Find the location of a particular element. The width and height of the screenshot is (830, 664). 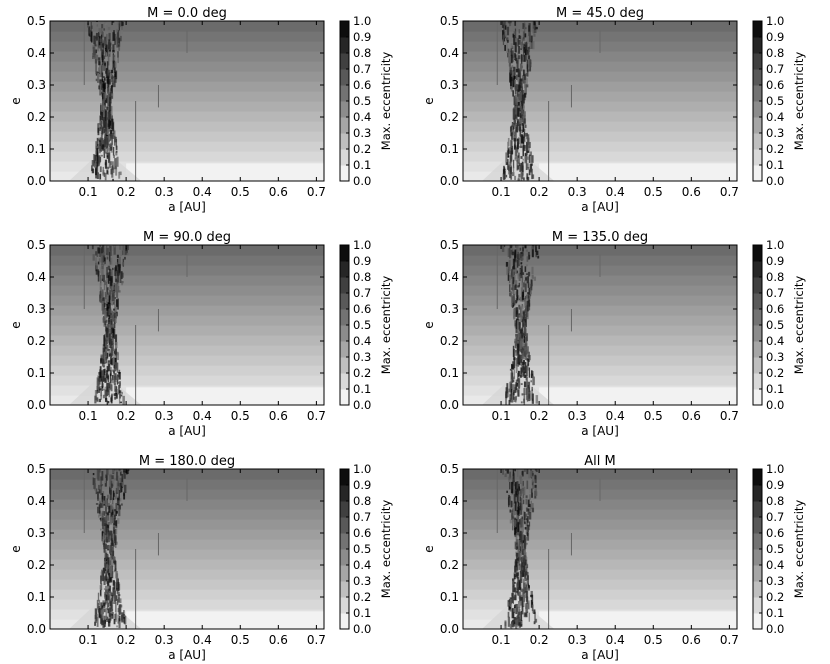

colorbar-tick-label: 0.7 is located at coordinates (775, 69).